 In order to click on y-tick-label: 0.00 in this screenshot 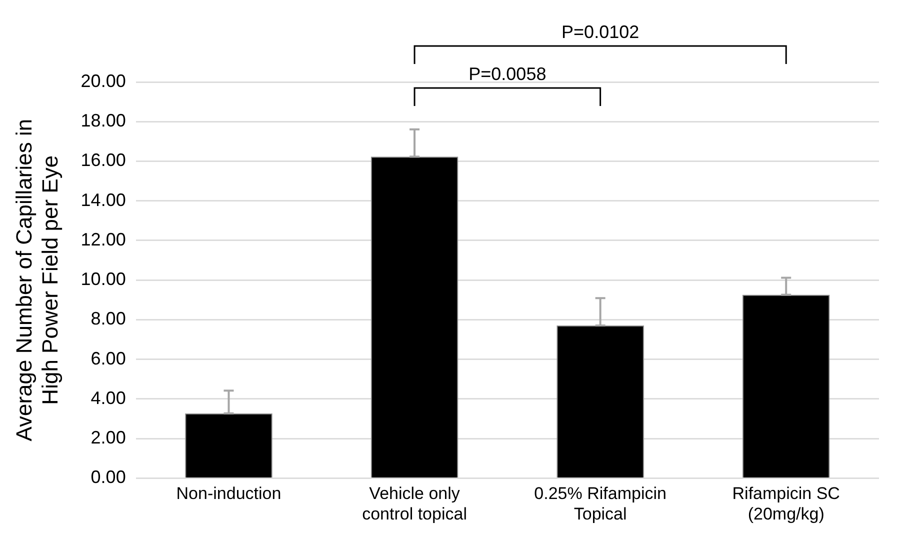, I will do `click(108, 477)`.